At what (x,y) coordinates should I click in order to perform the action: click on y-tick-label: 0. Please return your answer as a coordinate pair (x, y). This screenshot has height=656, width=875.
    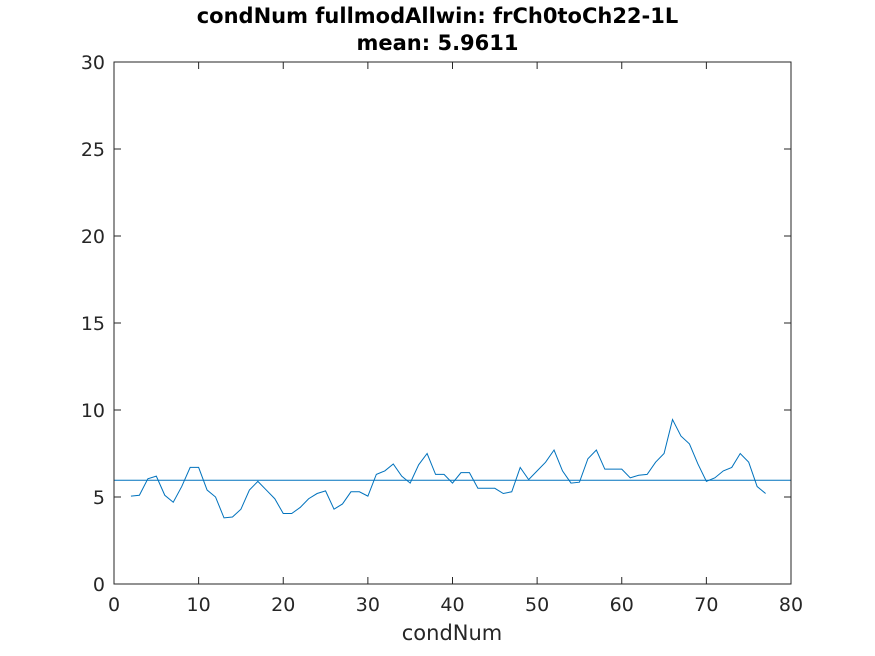
    Looking at the image, I should click on (99, 585).